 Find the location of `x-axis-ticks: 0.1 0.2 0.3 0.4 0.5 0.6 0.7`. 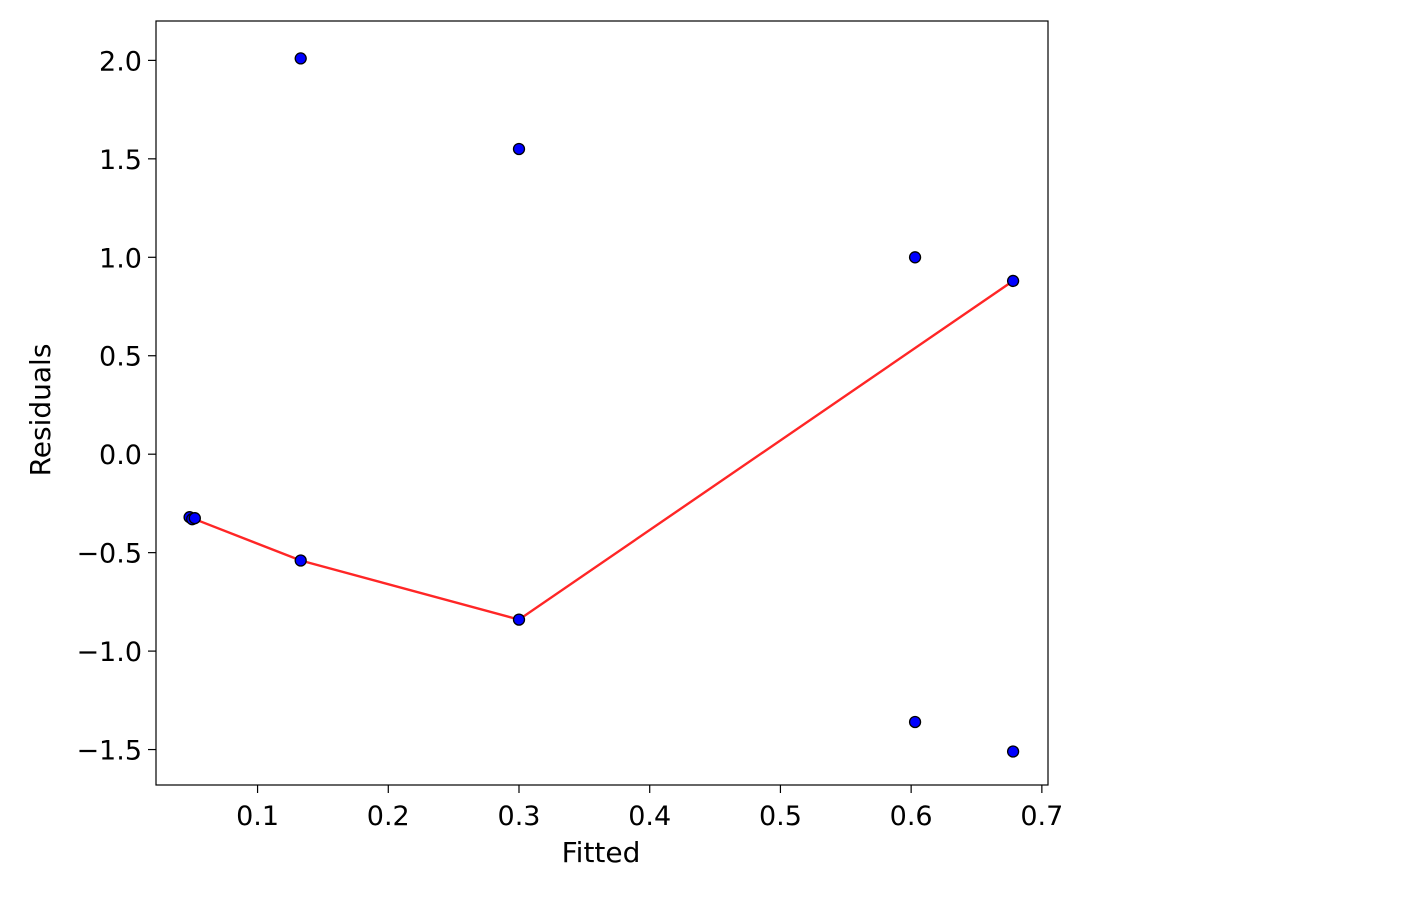

x-axis-ticks: 0.1 0.2 0.3 0.4 0.5 0.6 0.7 is located at coordinates (649, 808).